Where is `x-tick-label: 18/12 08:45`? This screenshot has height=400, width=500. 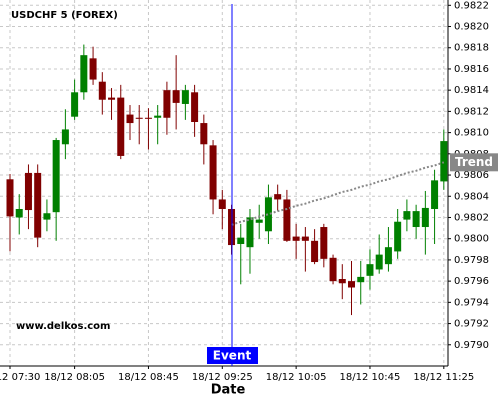 x-tick-label: 18/12 08:45 is located at coordinates (148, 377).